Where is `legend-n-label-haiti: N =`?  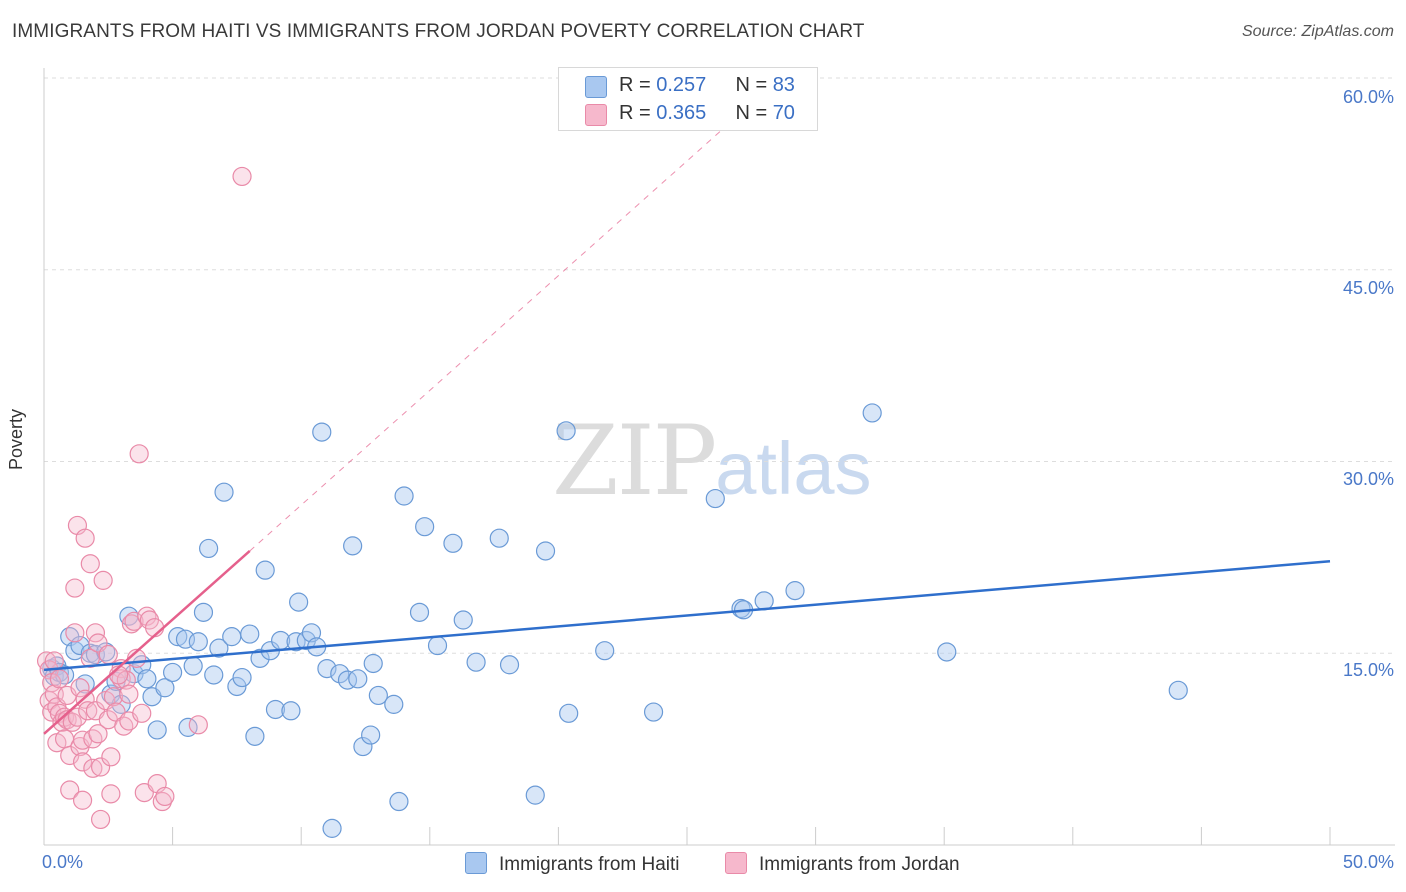 legend-n-label-haiti: N = is located at coordinates (754, 85).